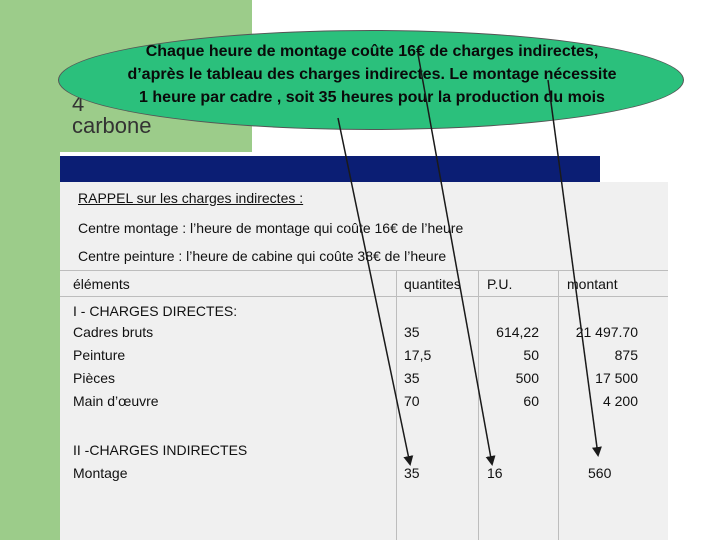 The height and width of the screenshot is (540, 720). Describe the element at coordinates (513, 367) in the screenshot. I see `direct-unit-prices: 614,22 50 500 60` at that location.